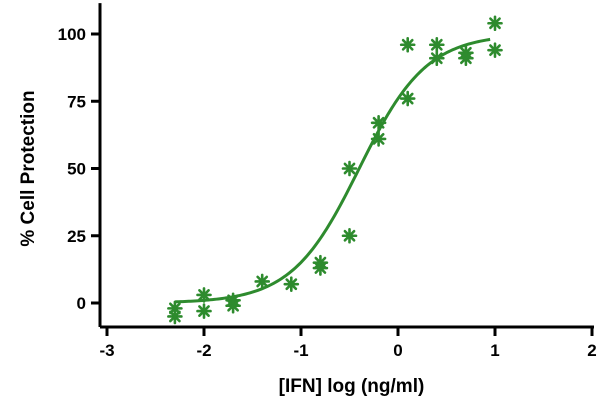 This screenshot has width=608, height=404. Describe the element at coordinates (352, 386) in the screenshot. I see `x-axis-title: [IFN] log (ng/ml)` at that location.